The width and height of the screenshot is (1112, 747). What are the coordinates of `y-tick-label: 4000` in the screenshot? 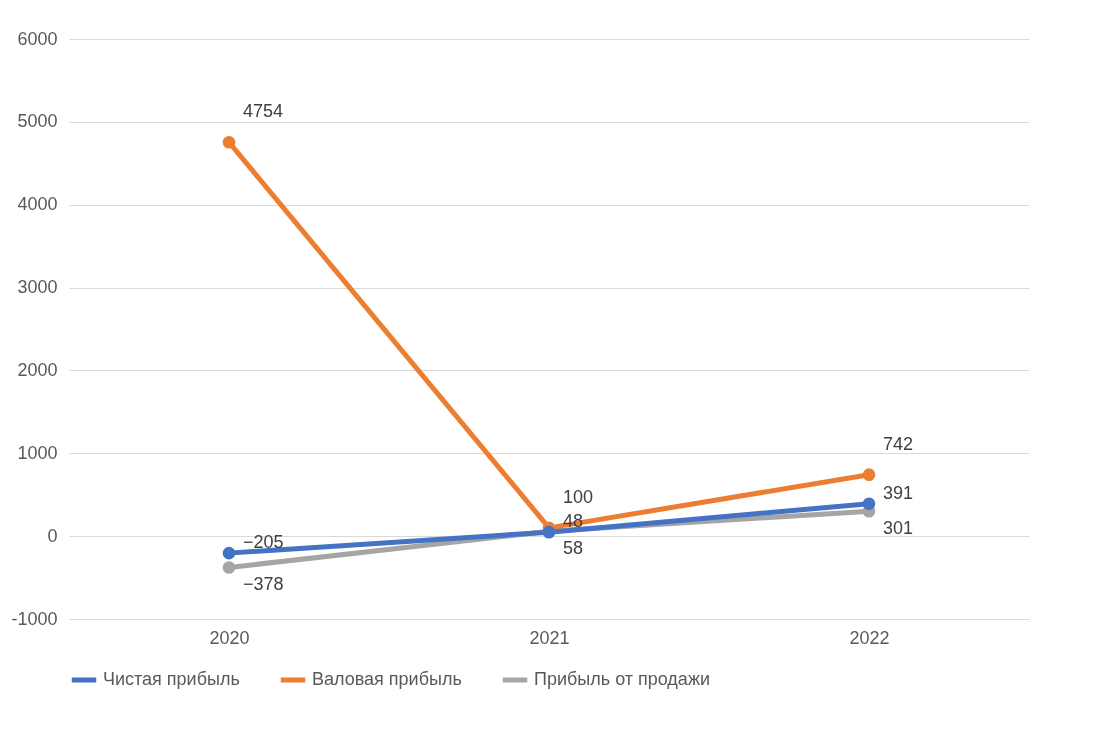 It's located at (37, 204).